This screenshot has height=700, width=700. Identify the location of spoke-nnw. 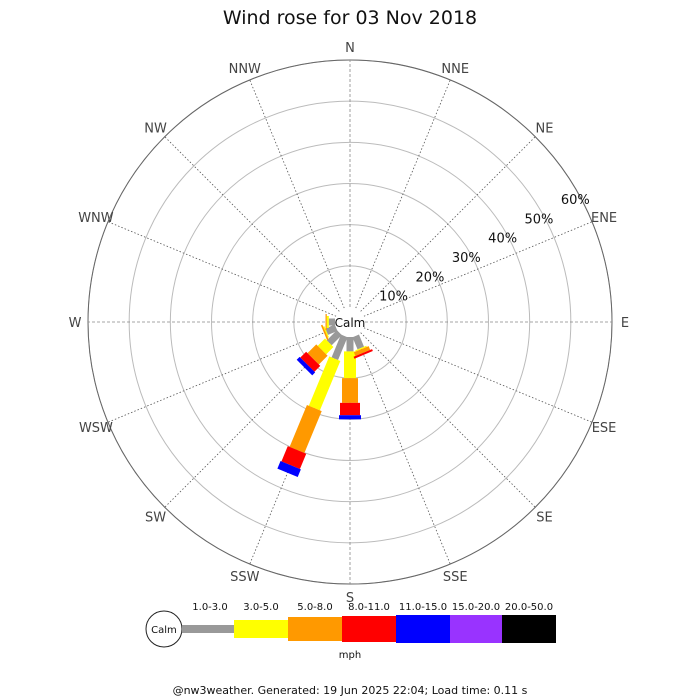
(297, 194).